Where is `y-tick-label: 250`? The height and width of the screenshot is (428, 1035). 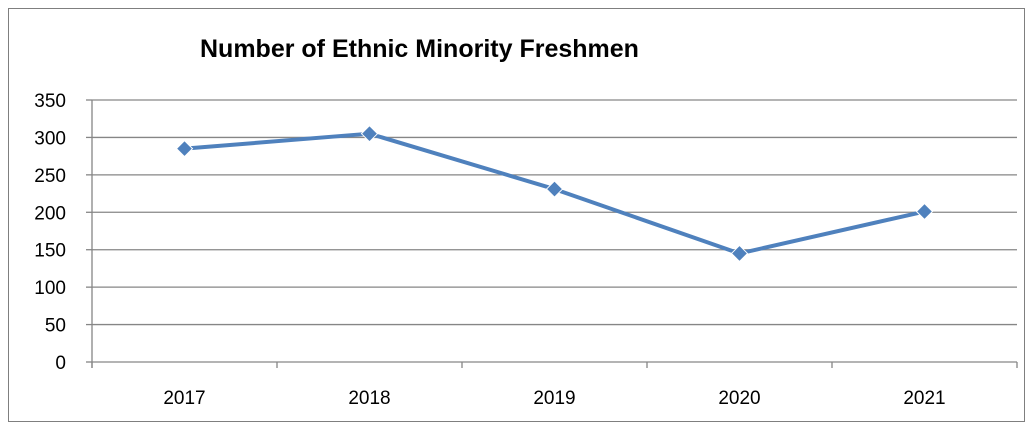
y-tick-label: 250 is located at coordinates (50, 176).